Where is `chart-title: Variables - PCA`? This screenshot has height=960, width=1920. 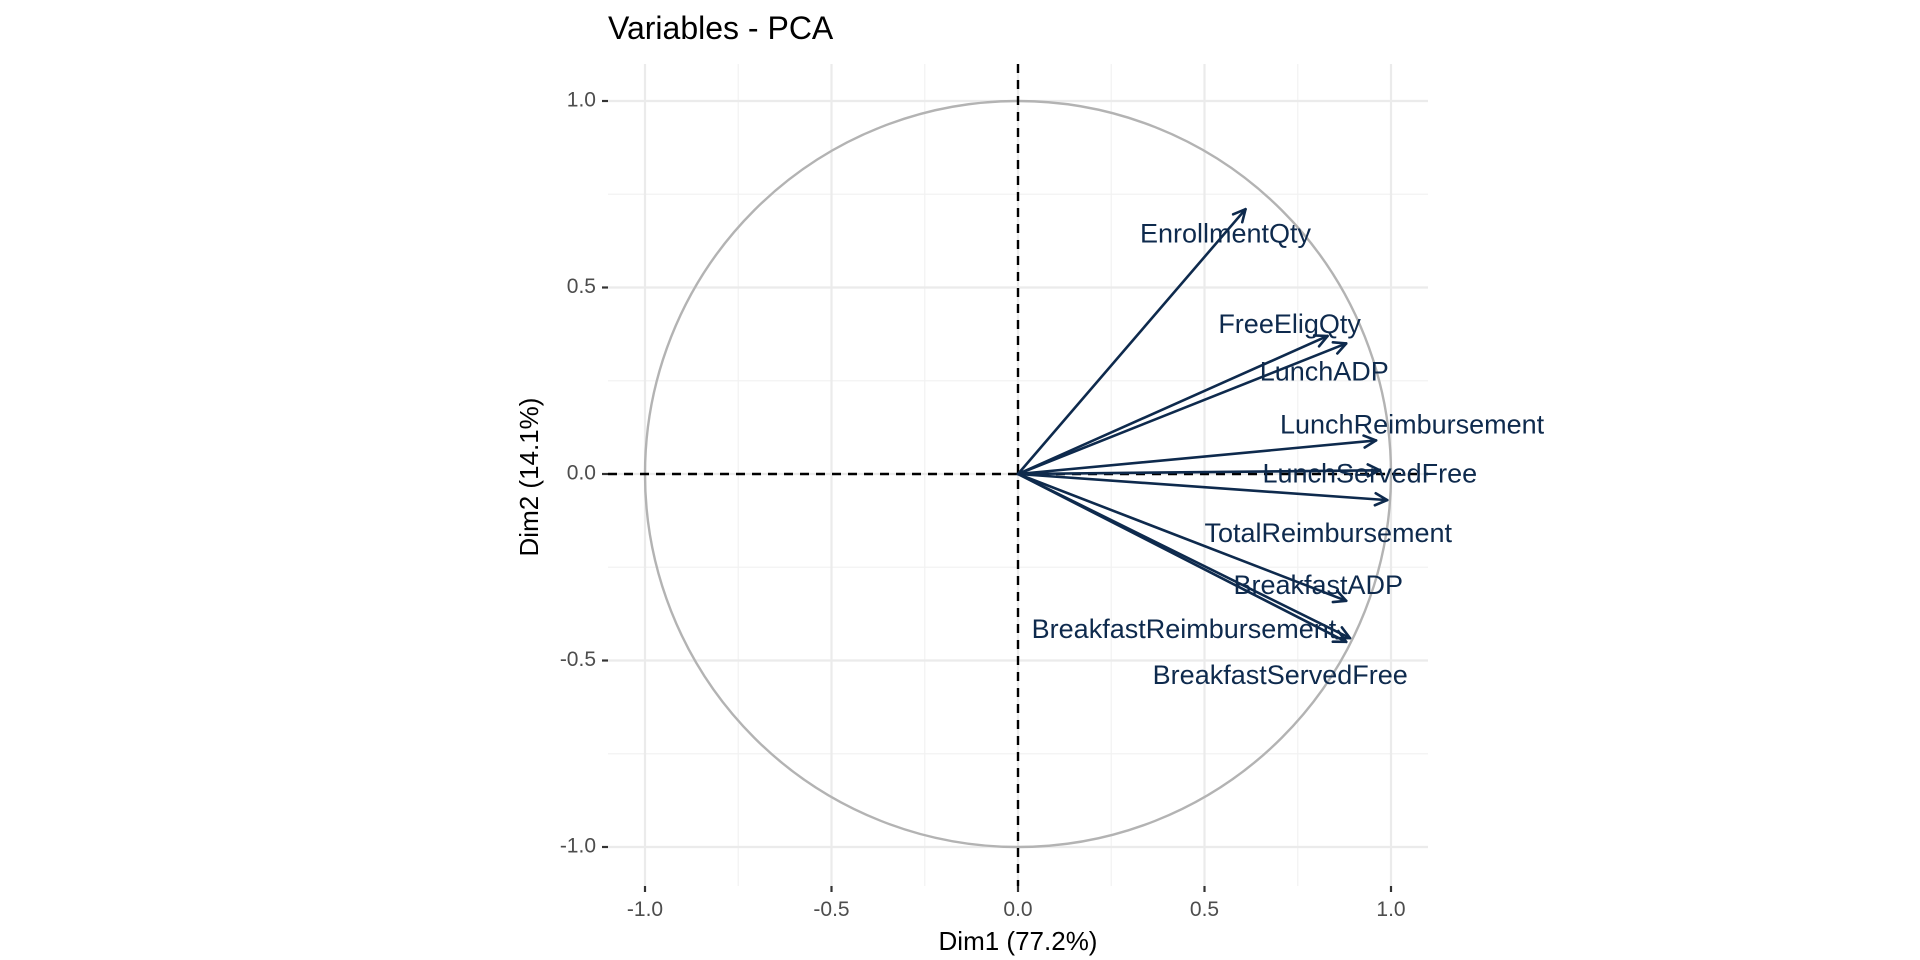
chart-title: Variables - PCA is located at coordinates (721, 28).